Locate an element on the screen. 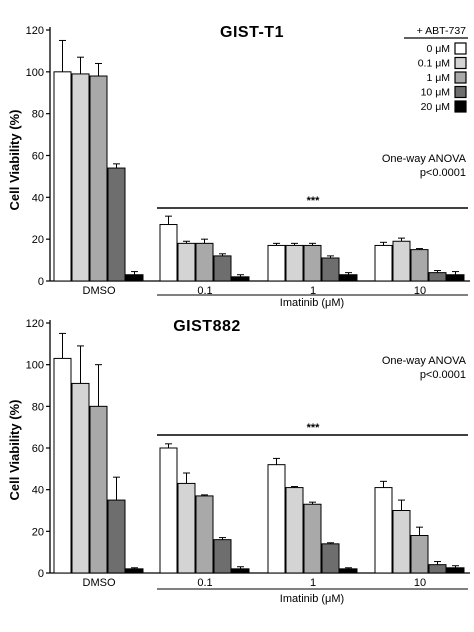 Image resolution: width=474 pixels, height=632 pixels. legend-title: + ABT-737 is located at coordinates (441, 31).